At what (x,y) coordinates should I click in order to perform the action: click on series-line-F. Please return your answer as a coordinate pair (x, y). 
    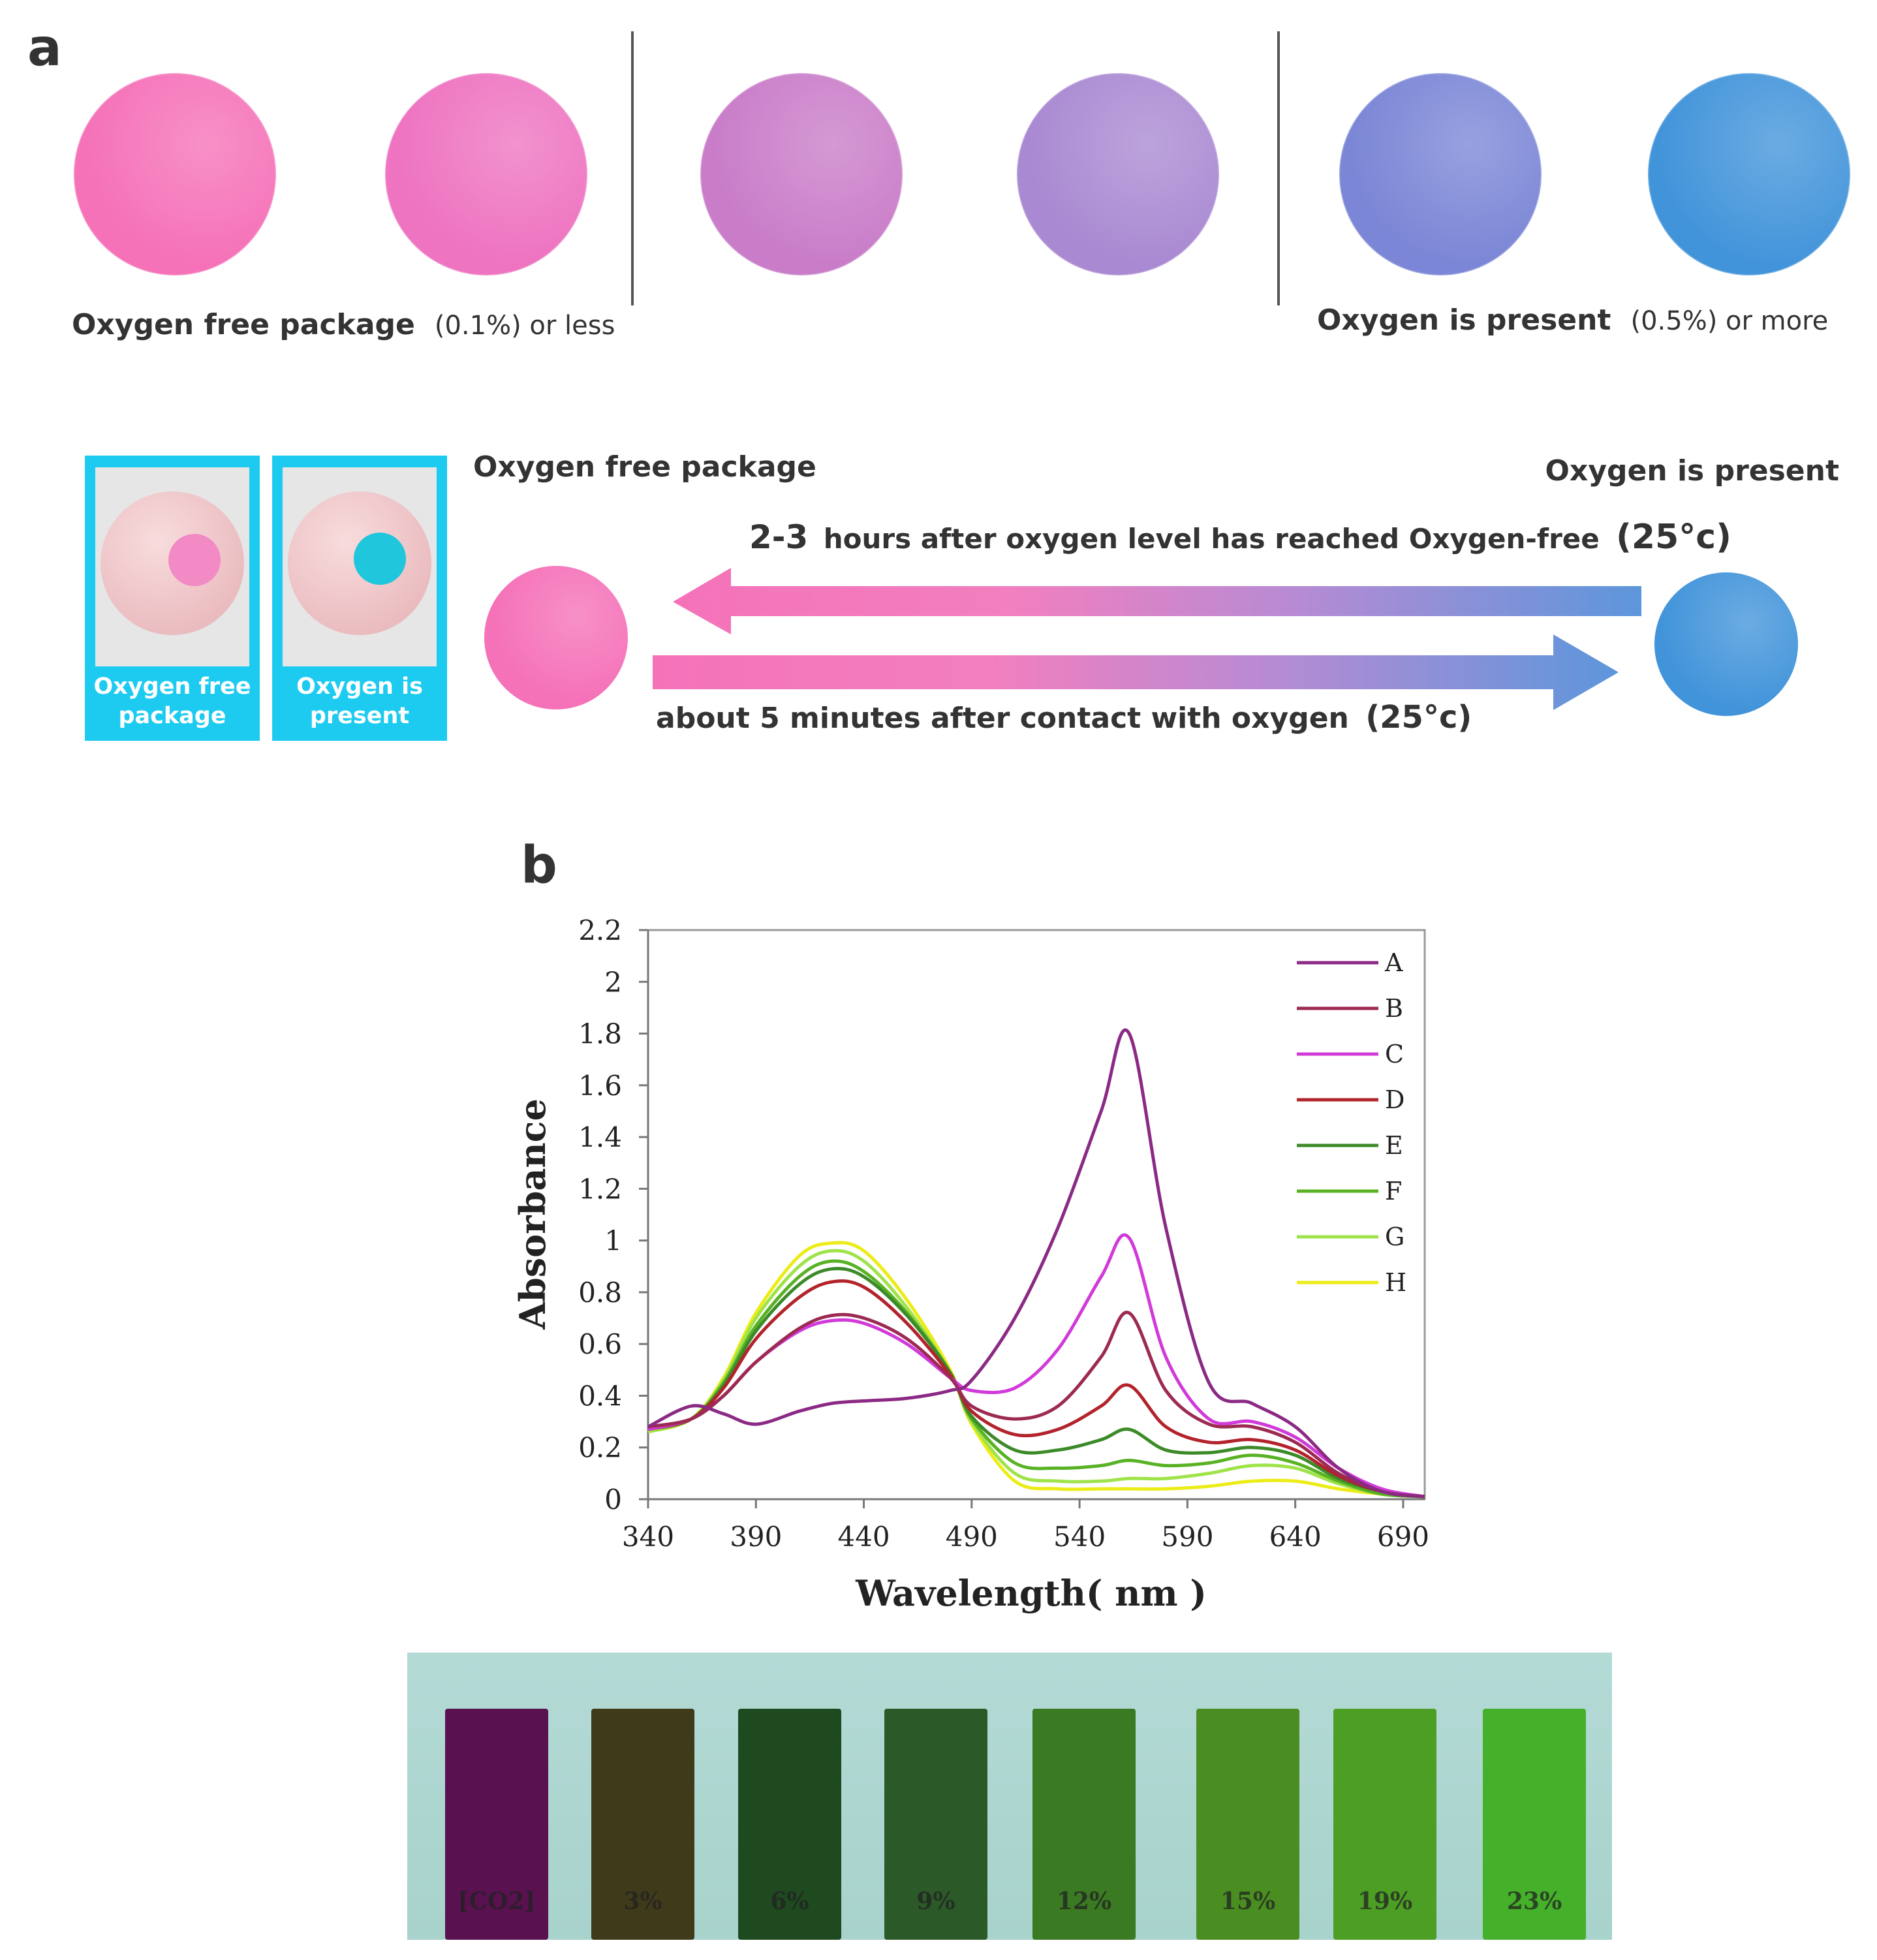
    Looking at the image, I should click on (1036, 1379).